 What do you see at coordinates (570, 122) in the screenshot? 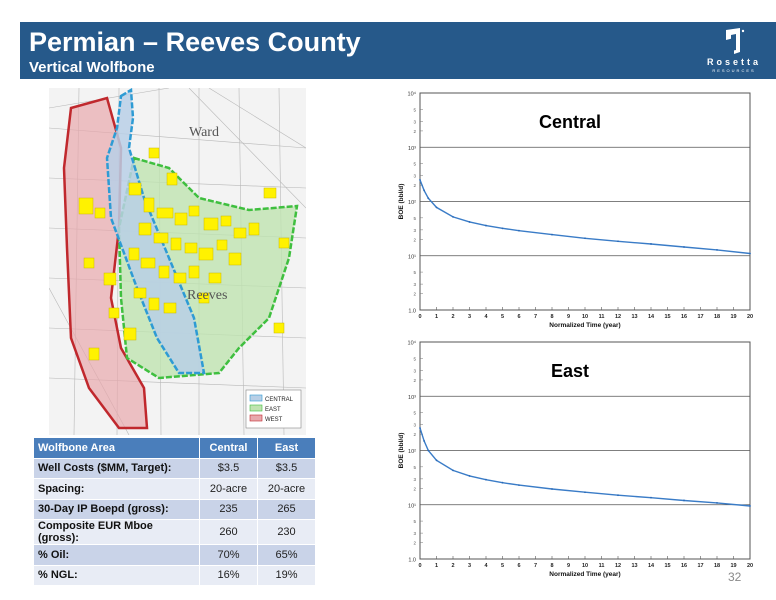
I see `chart-title: Central` at bounding box center [570, 122].